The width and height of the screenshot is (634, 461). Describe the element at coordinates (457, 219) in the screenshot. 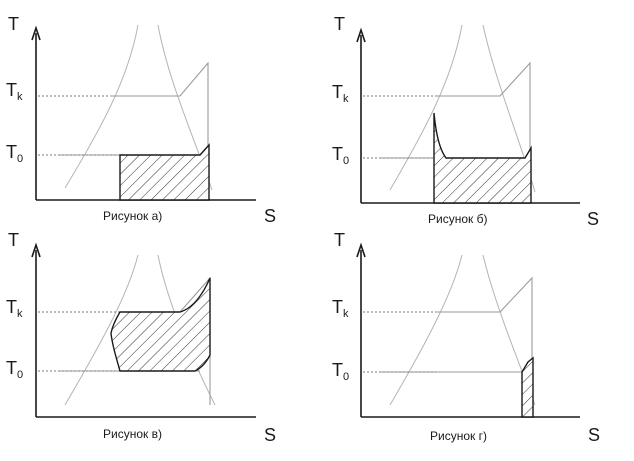

I see `panel-b-caption: Рисунок б)` at that location.